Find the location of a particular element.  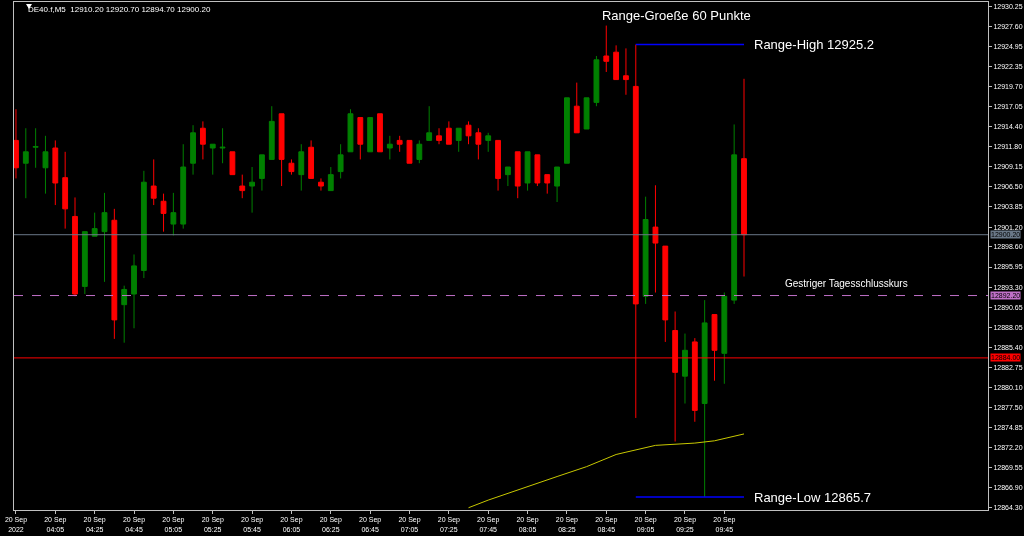

series-label: Range-High 12925.2 is located at coordinates (814, 44).